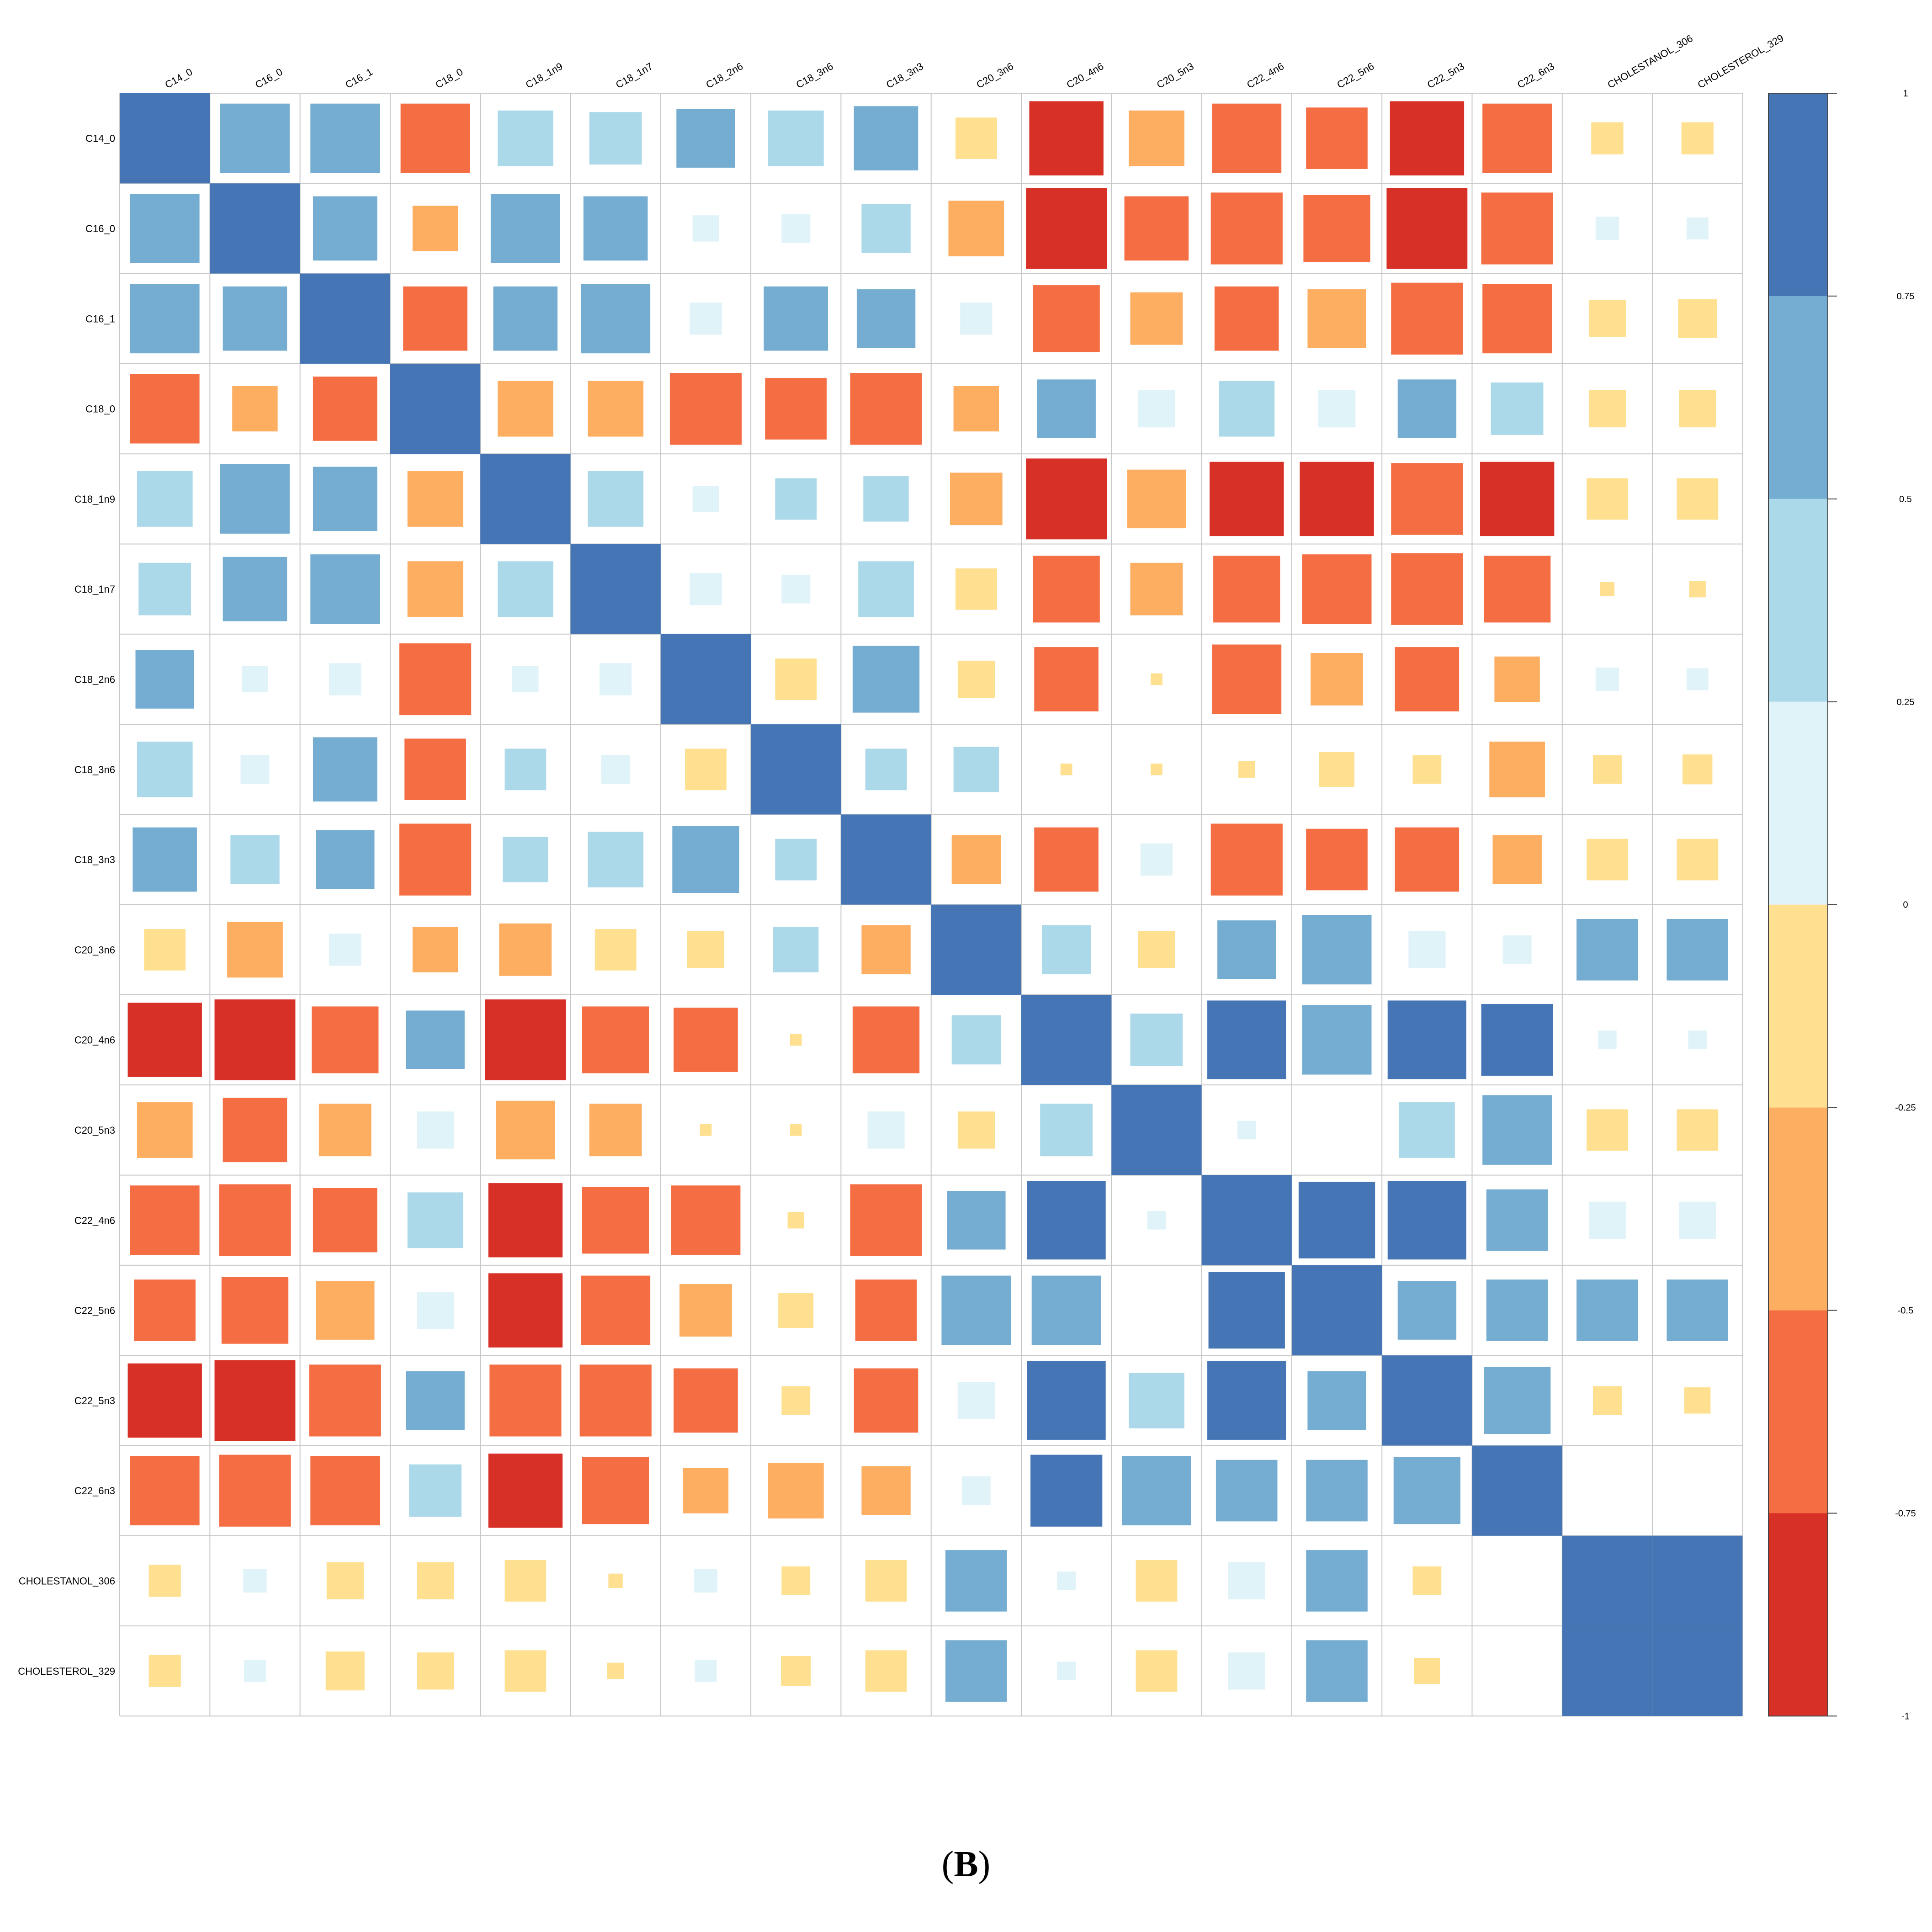 The height and width of the screenshot is (1932, 1932). Describe the element at coordinates (1905, 1716) in the screenshot. I see `legend-tick-label: -1` at that location.